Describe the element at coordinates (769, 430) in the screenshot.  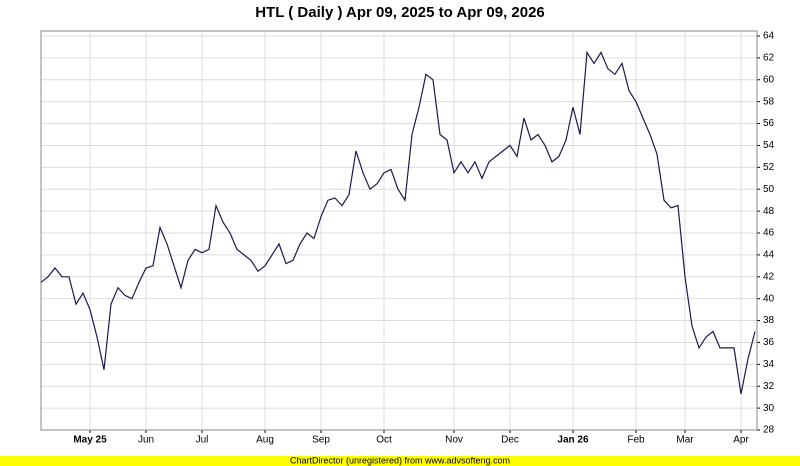
I see `y-tick-label: 28` at that location.